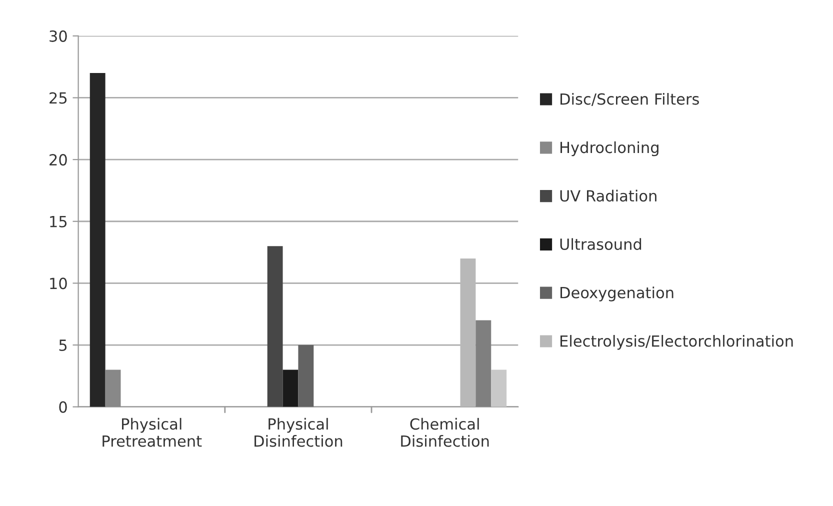 The height and width of the screenshot is (506, 833). What do you see at coordinates (601, 244) in the screenshot?
I see `legend-label: Ultrasound` at bounding box center [601, 244].